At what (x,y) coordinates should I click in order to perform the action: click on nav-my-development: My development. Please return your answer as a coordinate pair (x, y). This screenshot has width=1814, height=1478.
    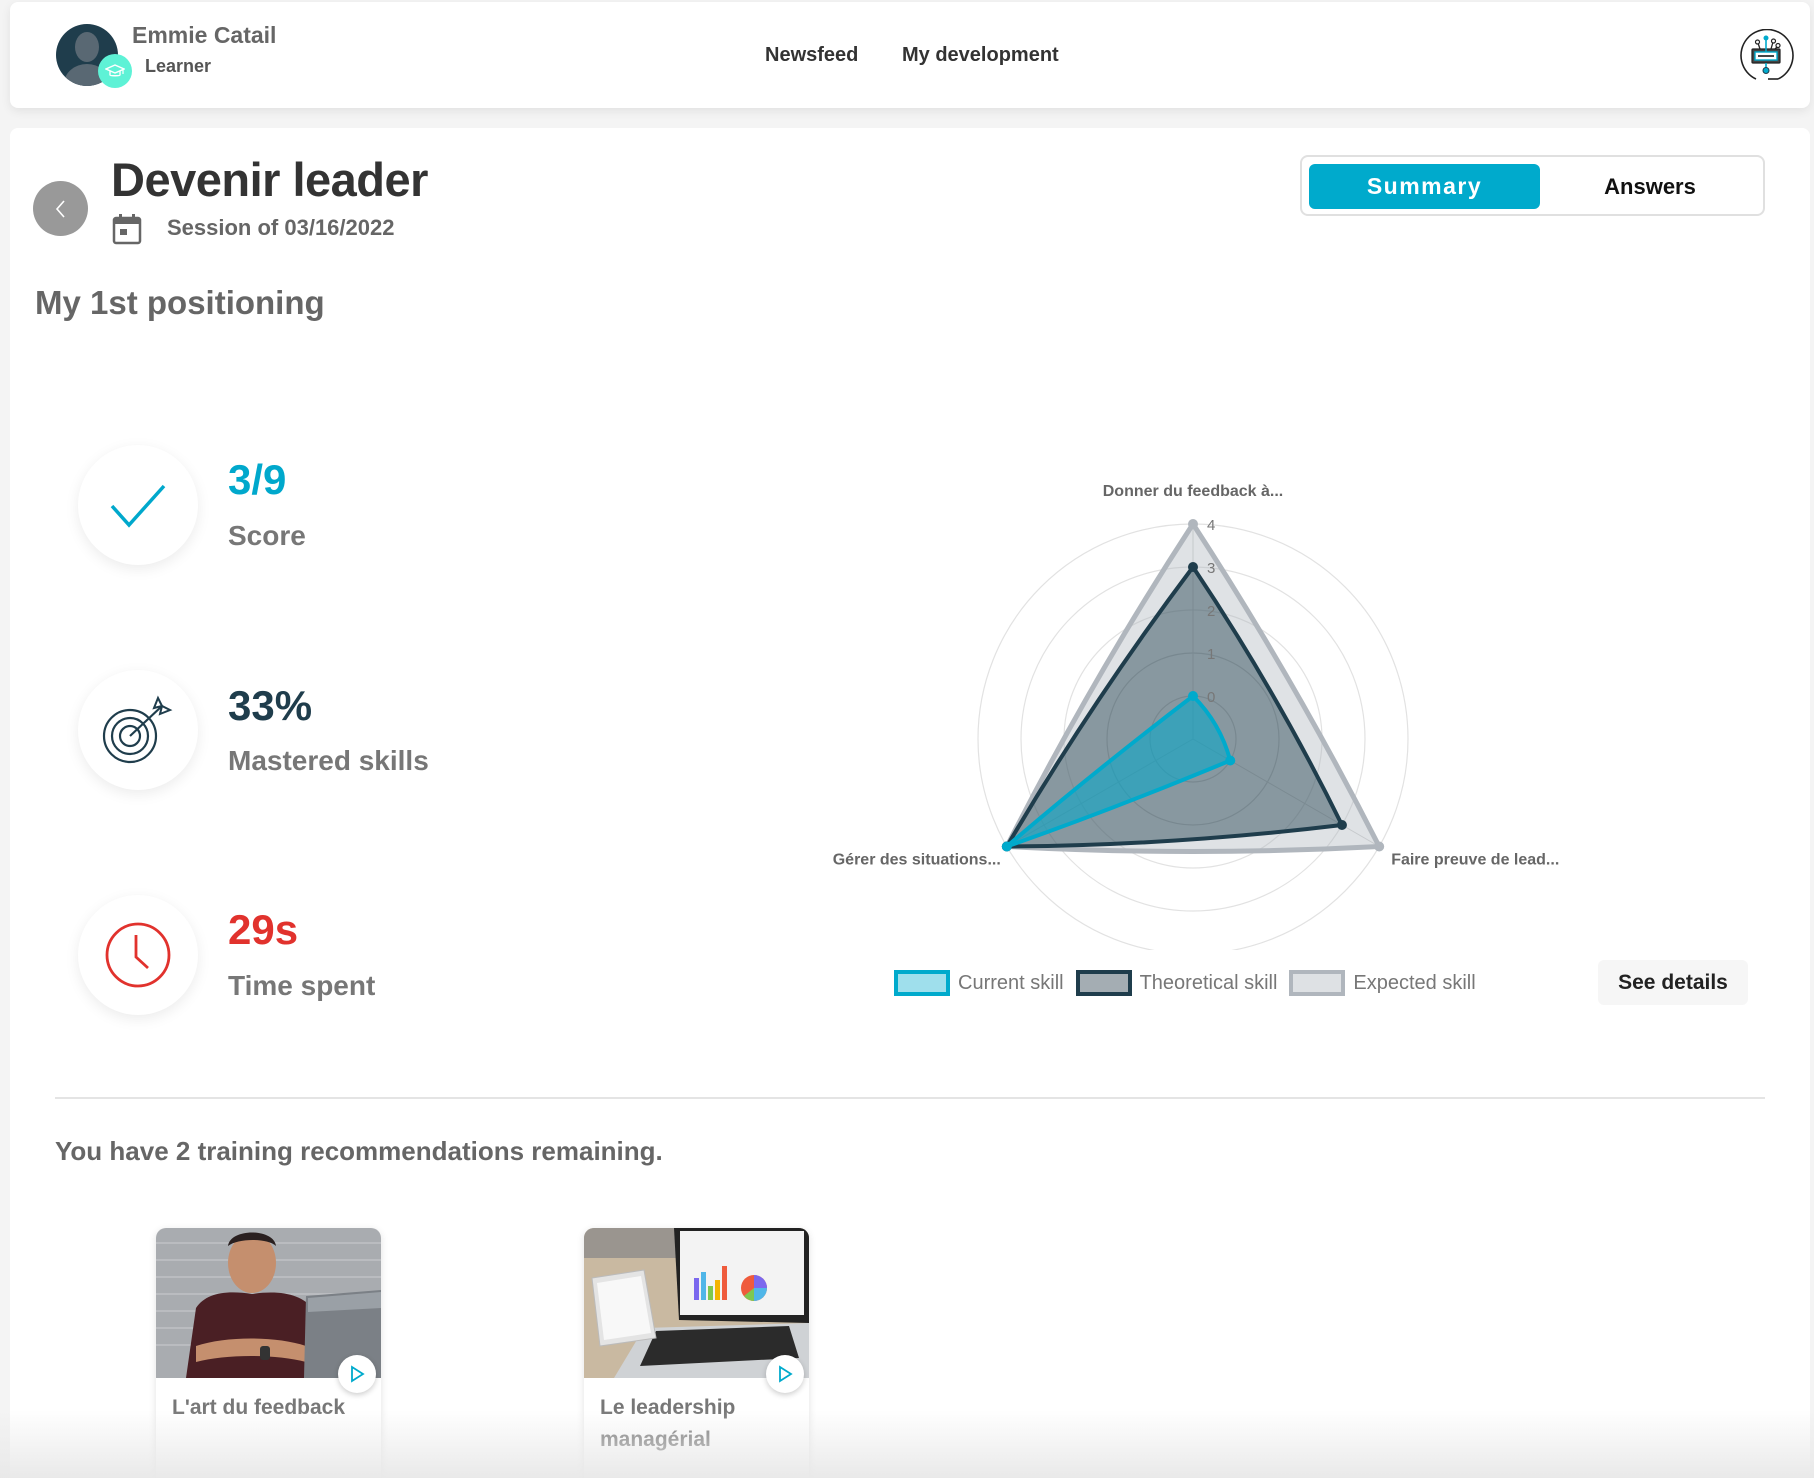
    Looking at the image, I should click on (980, 55).